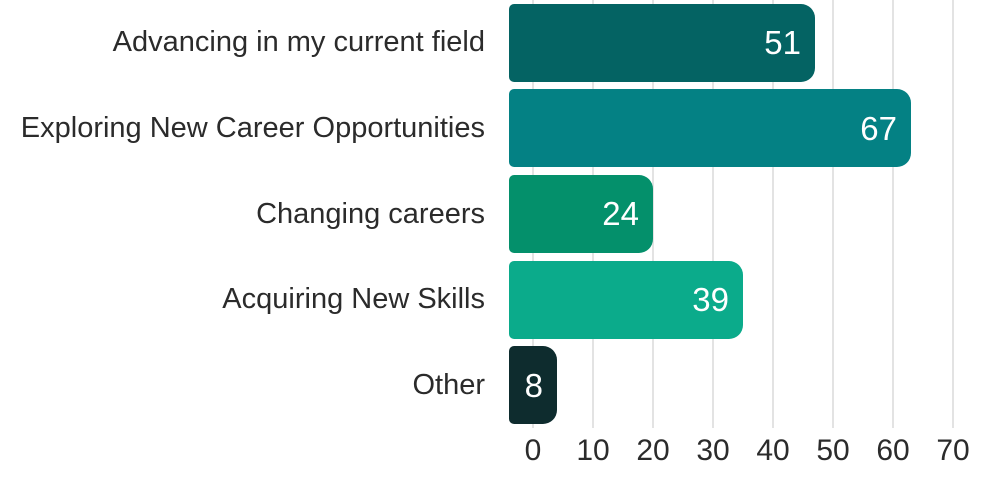  What do you see at coordinates (833, 450) in the screenshot?
I see `x-tick-label: 50` at bounding box center [833, 450].